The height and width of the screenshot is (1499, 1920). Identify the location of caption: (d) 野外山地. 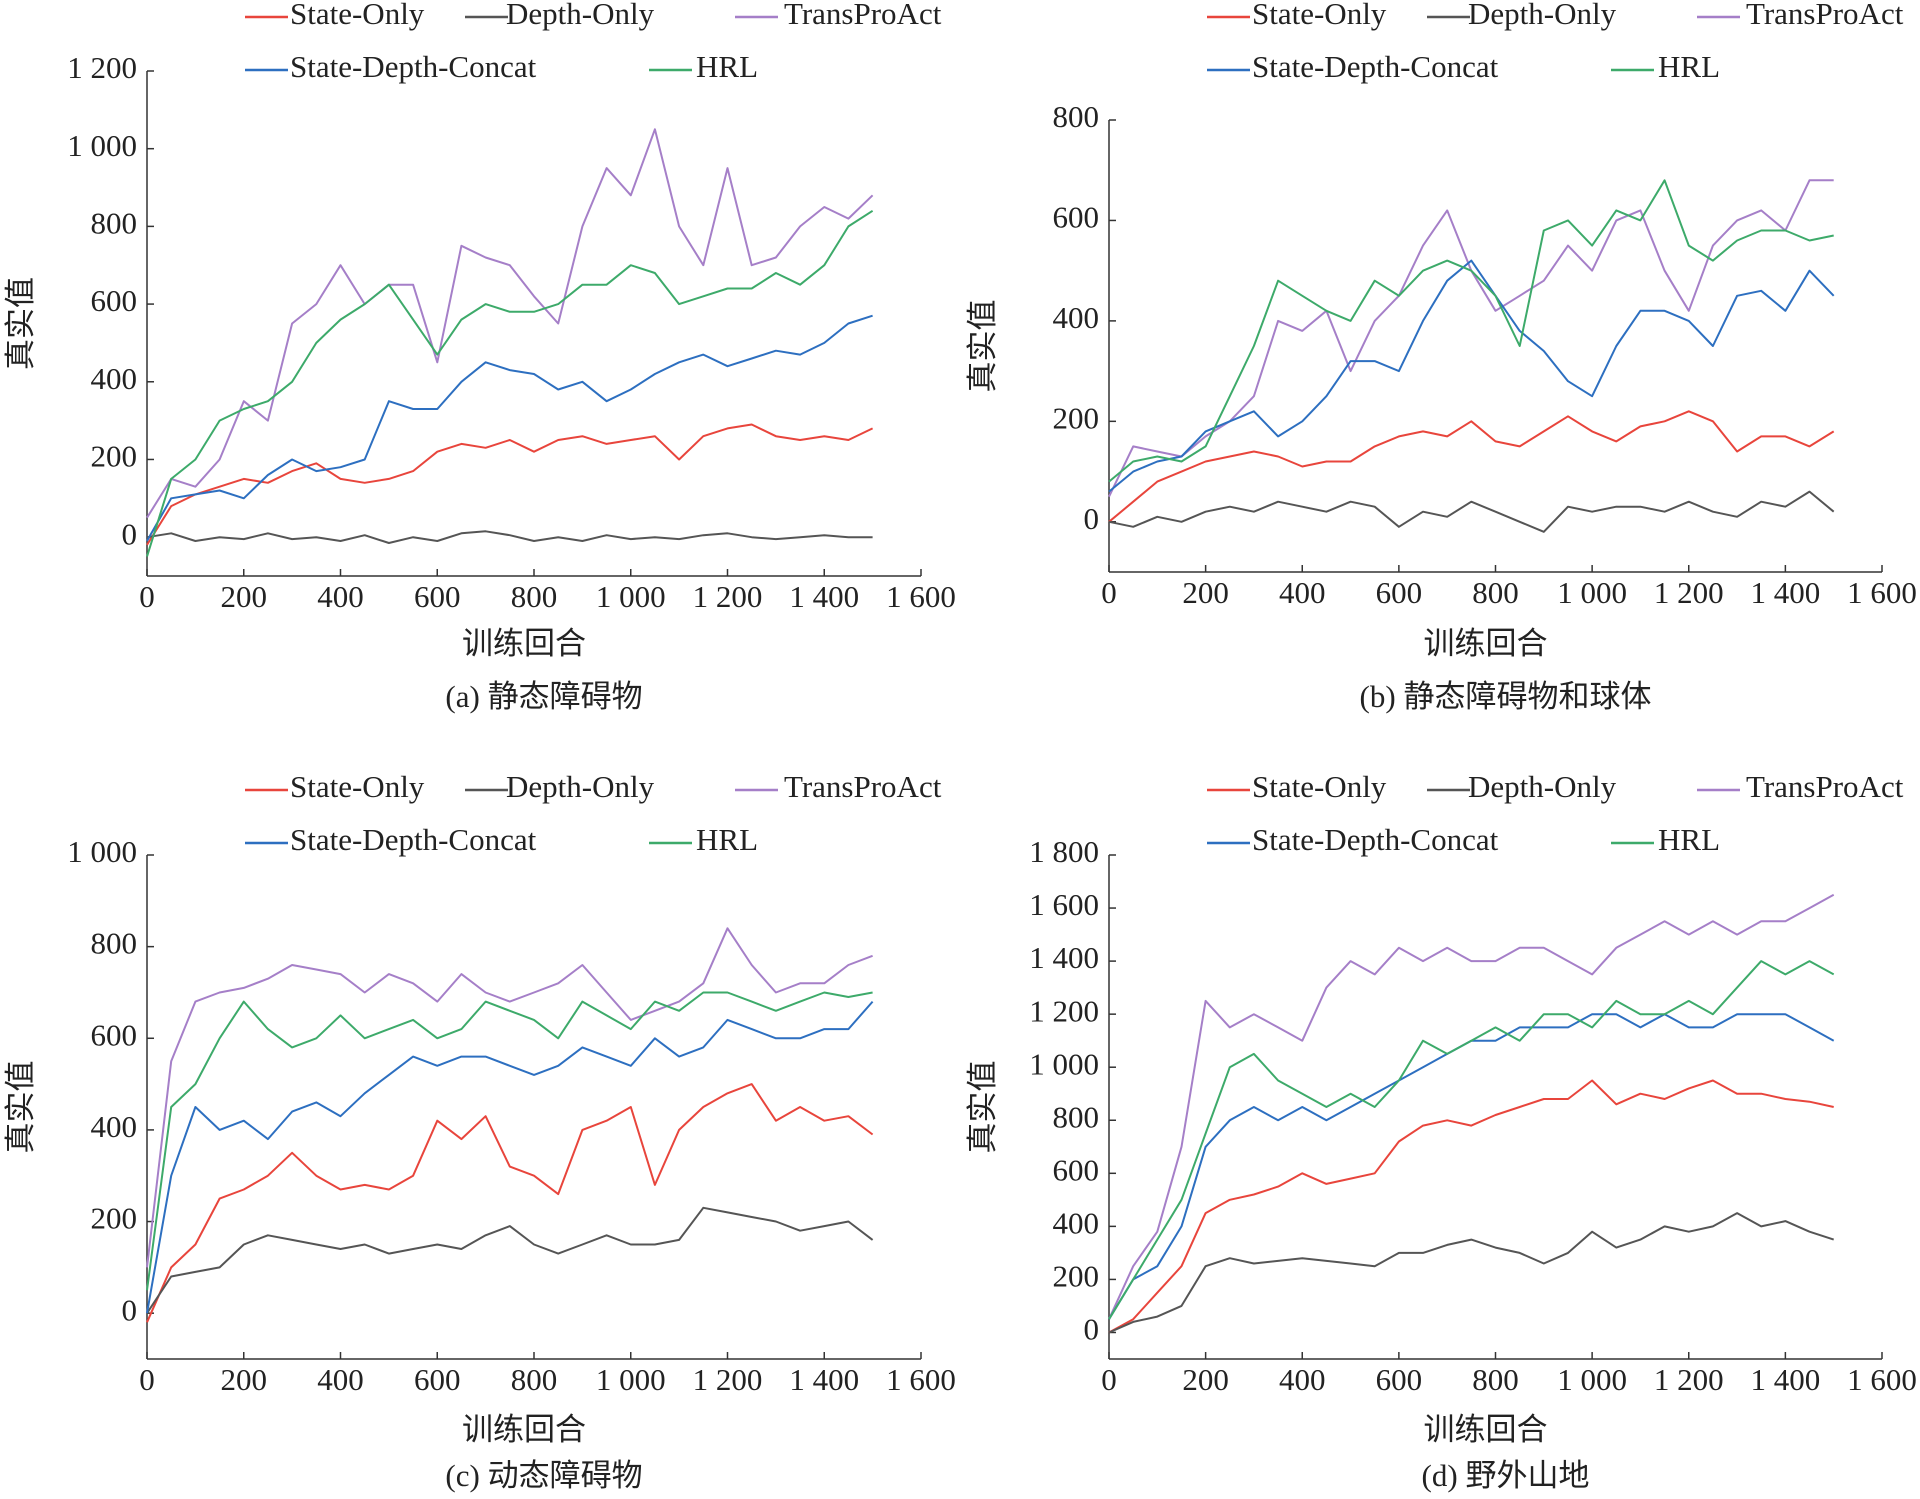
(1506, 1475).